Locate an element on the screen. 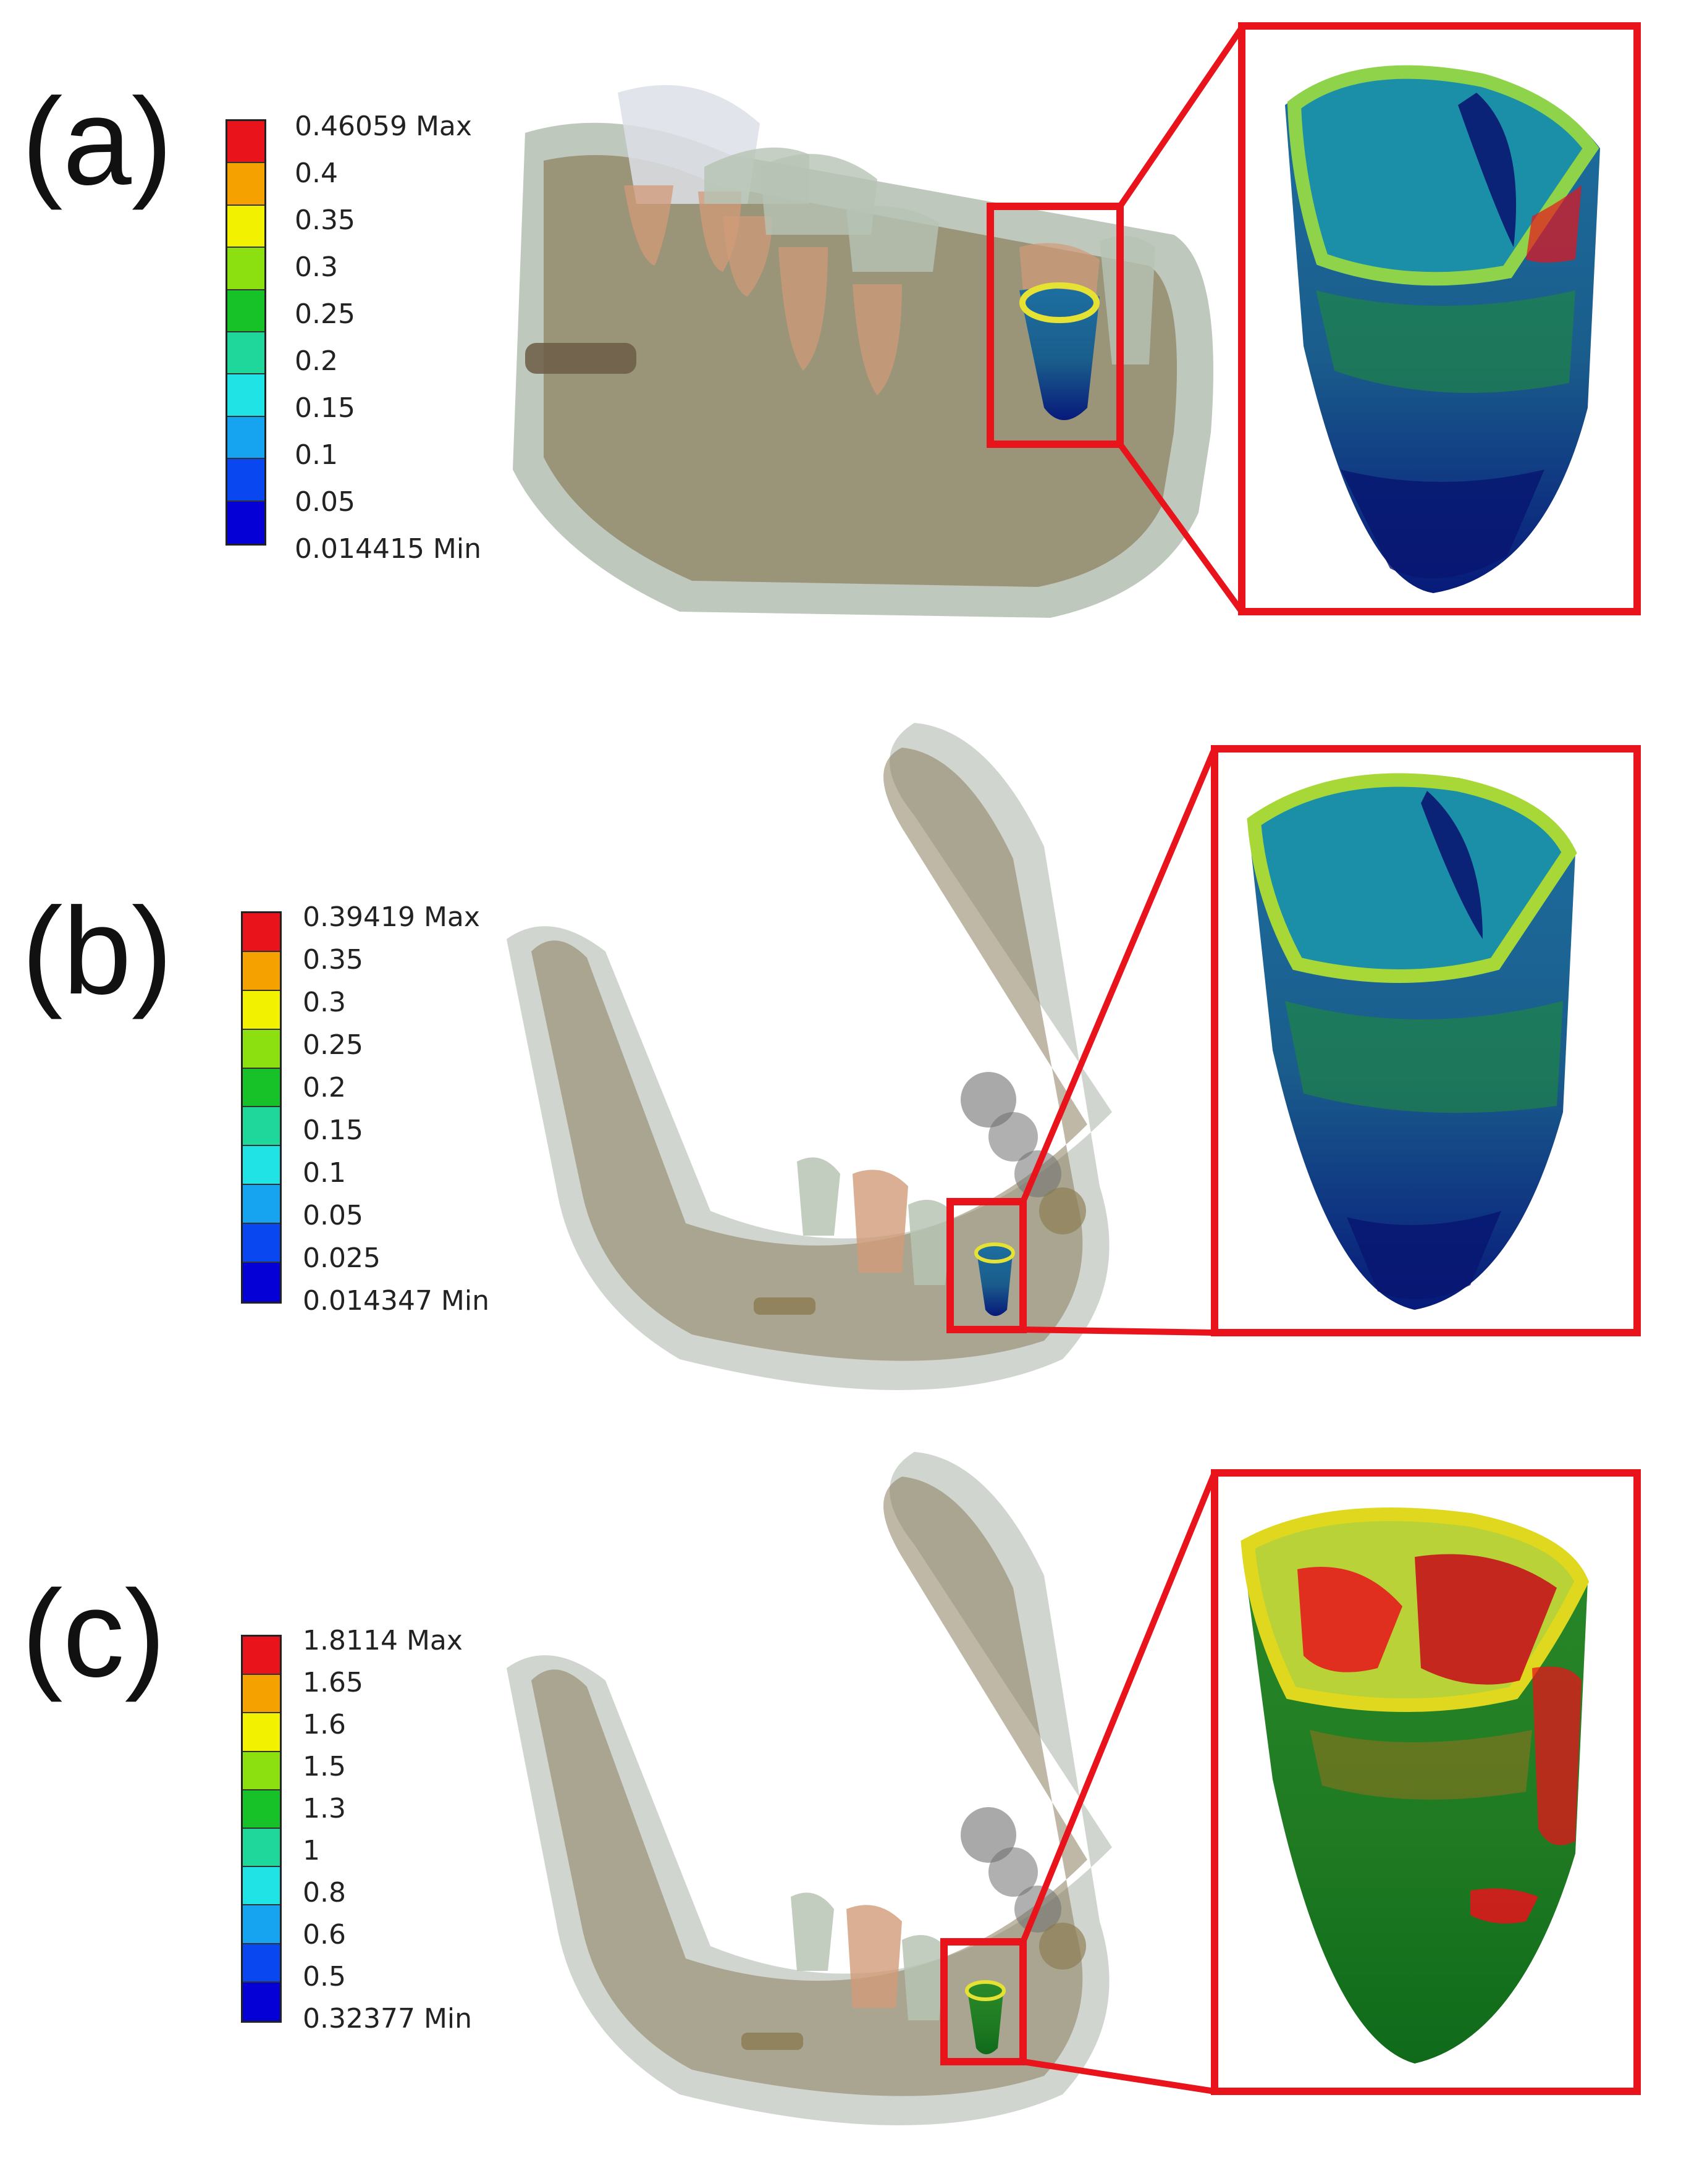  legend-a-label: 0.35 is located at coordinates (325, 220).